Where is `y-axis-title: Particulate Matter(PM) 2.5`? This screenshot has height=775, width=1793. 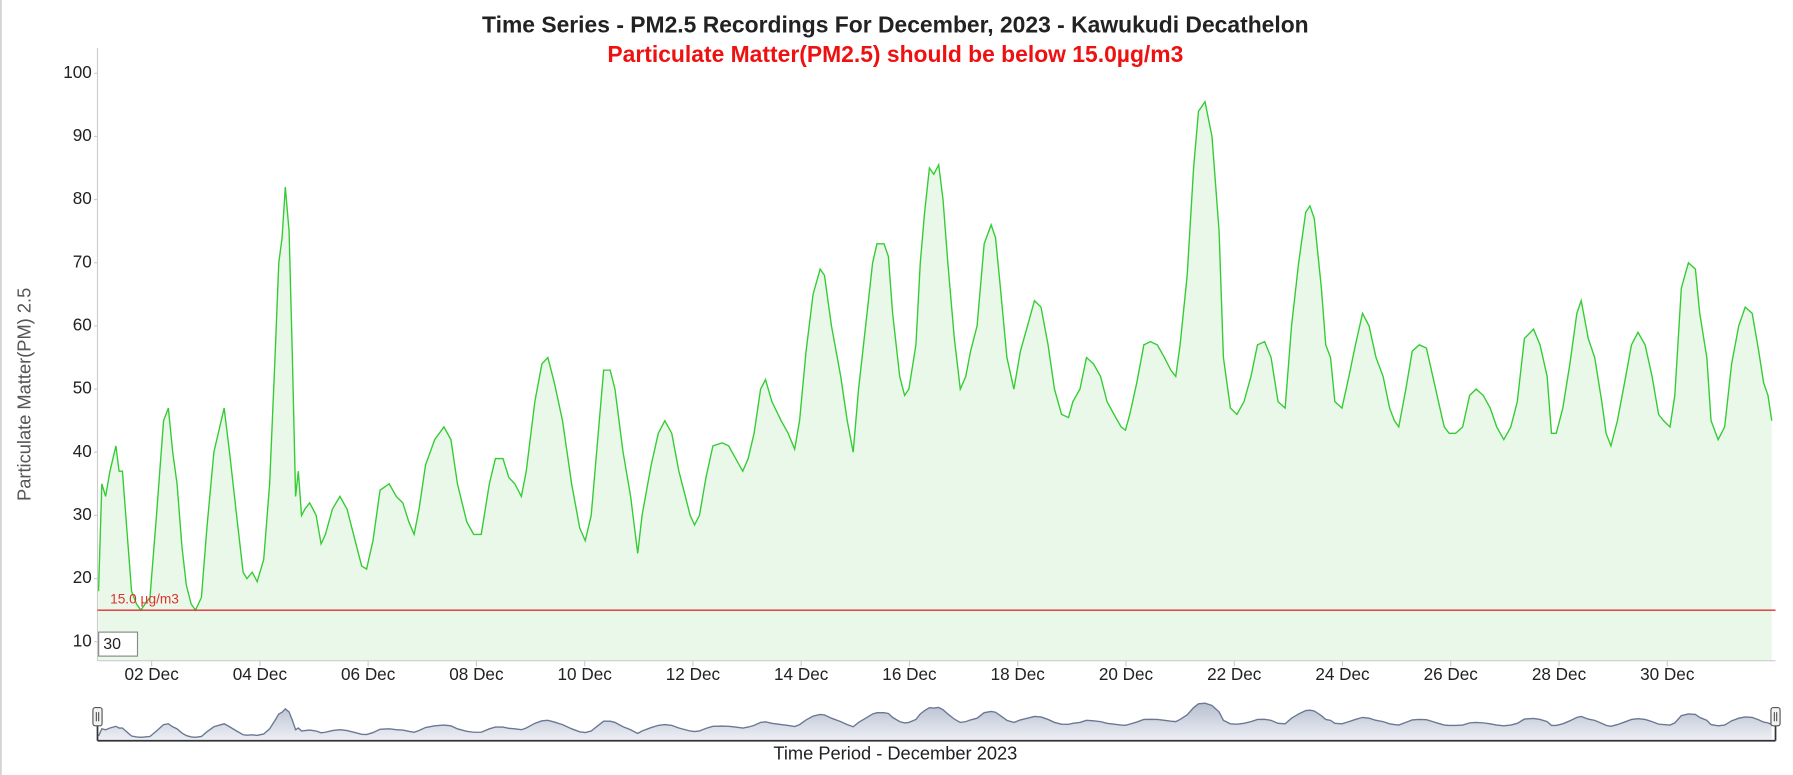
y-axis-title: Particulate Matter(PM) 2.5 is located at coordinates (23, 394).